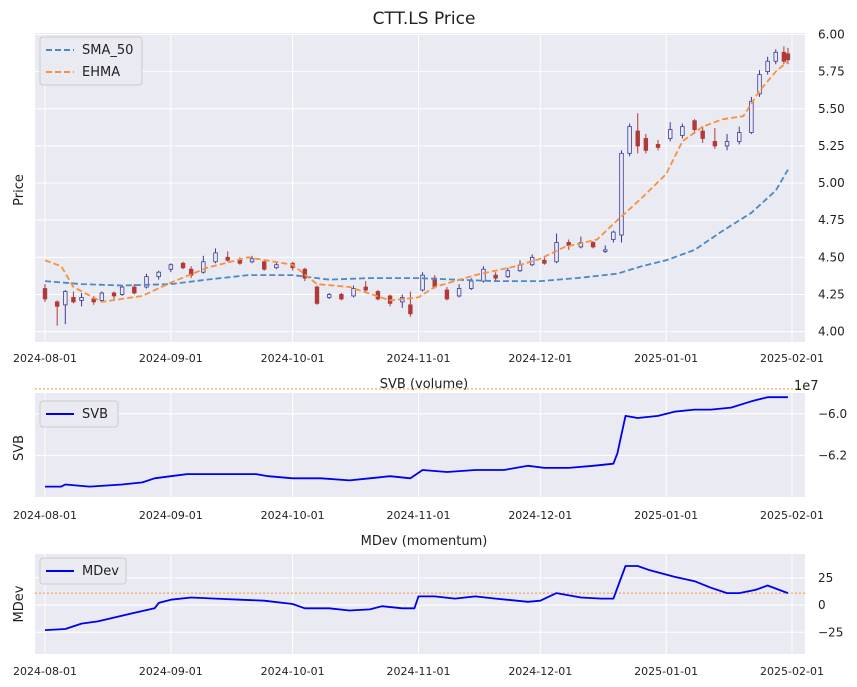 This screenshot has height=687, width=857. What do you see at coordinates (416, 598) in the screenshot?
I see `series-line-mdev` at bounding box center [416, 598].